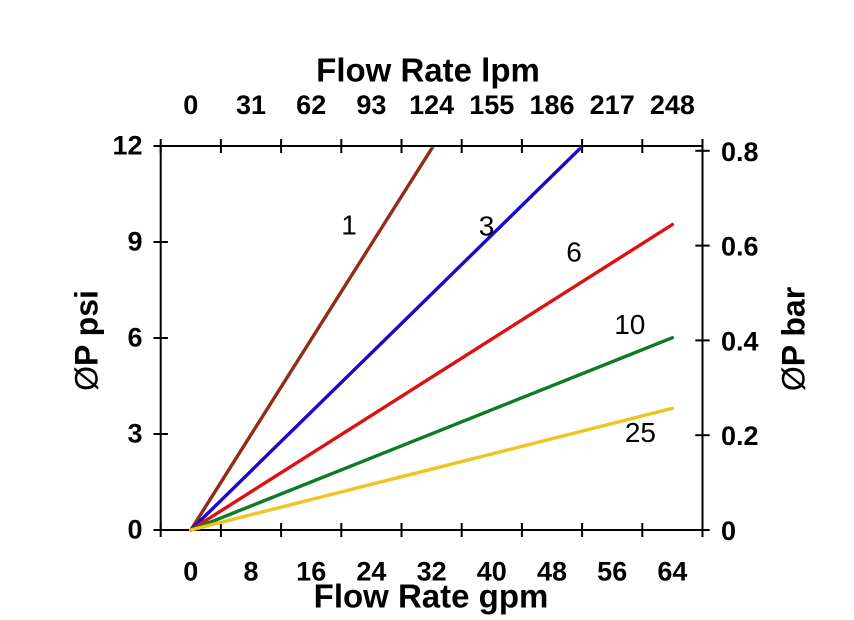  Describe the element at coordinates (492, 571) in the screenshot. I see `svg-text: 40` at that location.